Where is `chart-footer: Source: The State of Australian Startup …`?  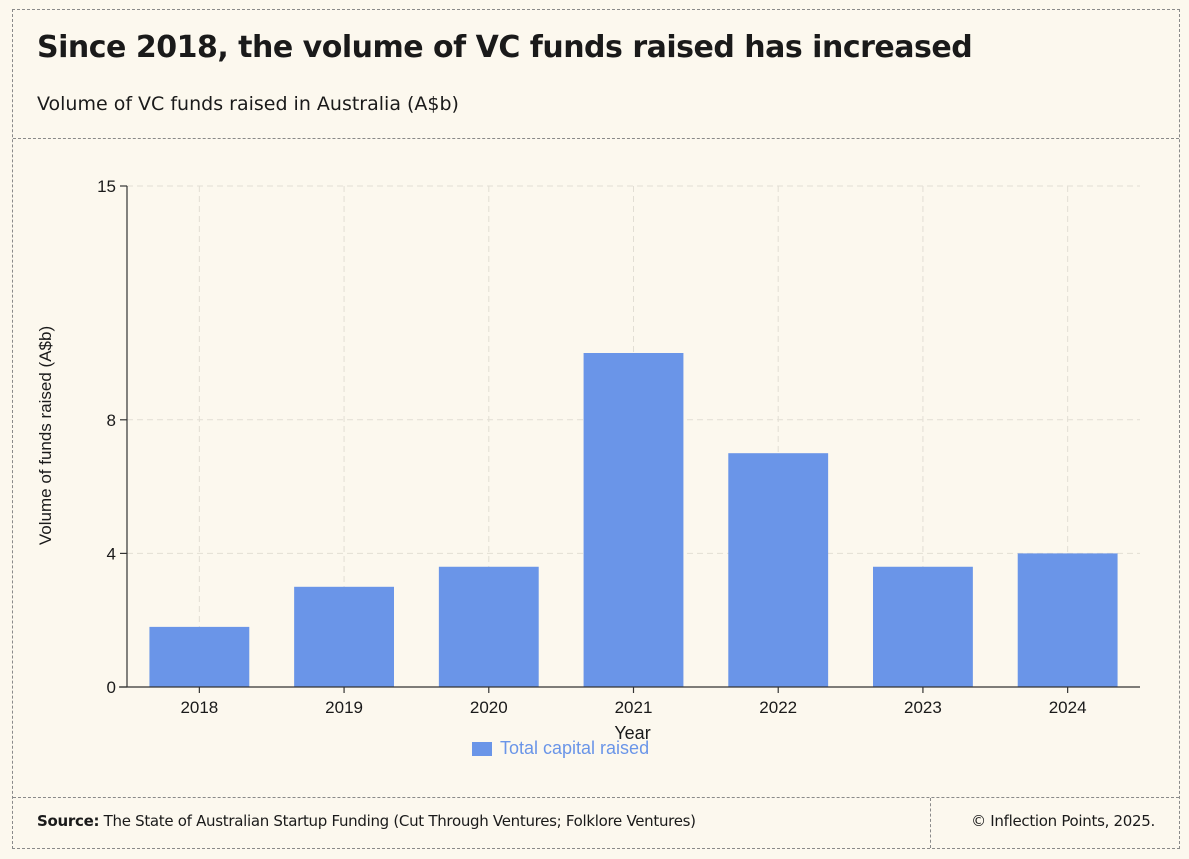 chart-footer: Source: The State of Australian Startup … is located at coordinates (596, 822).